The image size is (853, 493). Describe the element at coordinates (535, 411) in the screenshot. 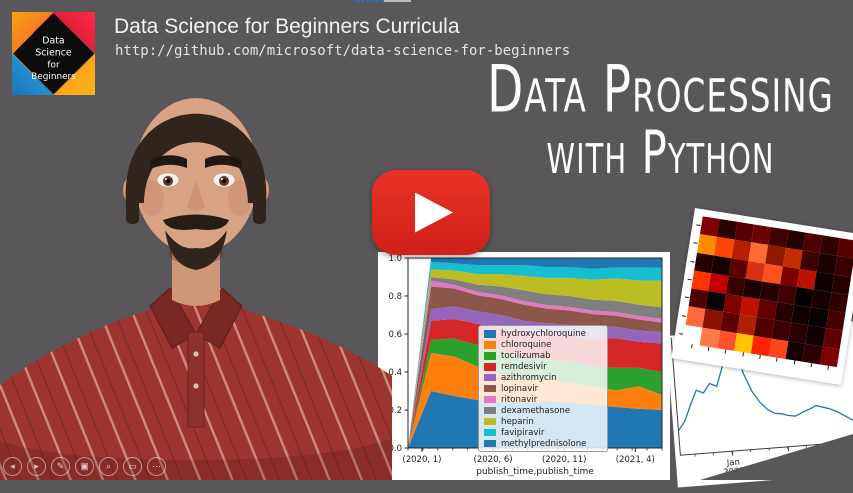

I see `legend-label: dexamethasone` at that location.